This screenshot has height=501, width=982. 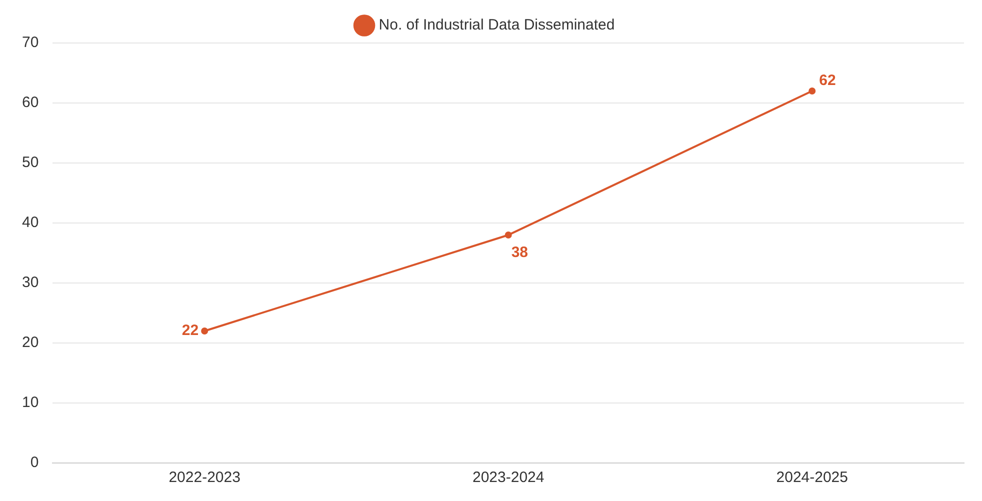 What do you see at coordinates (30, 403) in the screenshot?
I see `y-tick-label: 10` at bounding box center [30, 403].